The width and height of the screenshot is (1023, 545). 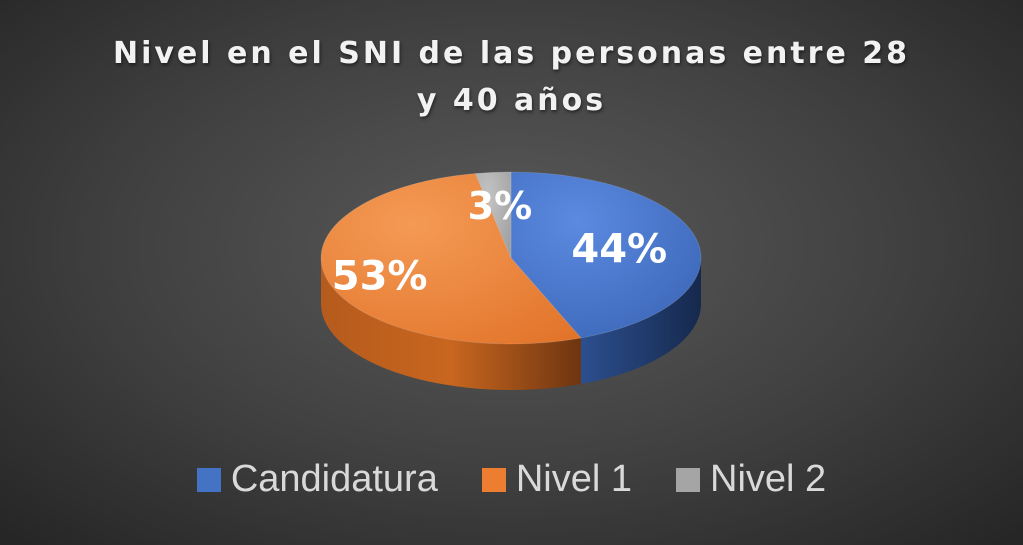 I want to click on pie-slice-candidatura, so click(x=606, y=255).